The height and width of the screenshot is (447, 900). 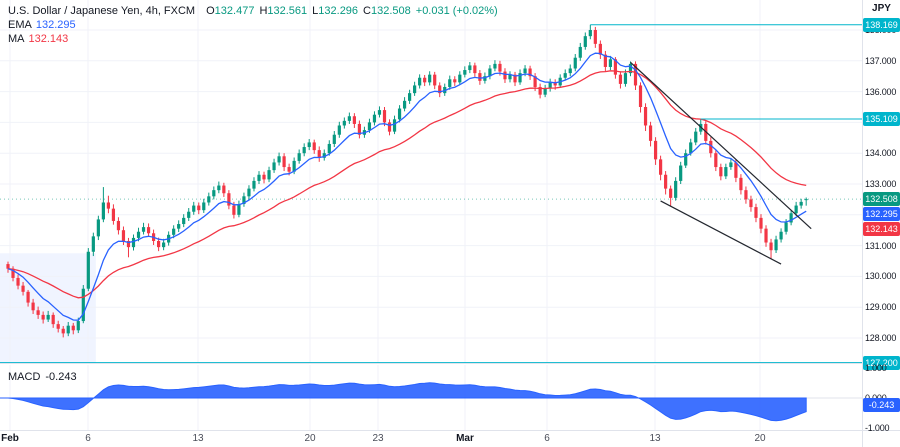 What do you see at coordinates (881, 362) in the screenshot?
I see `price-badge: 127.200` at bounding box center [881, 362].